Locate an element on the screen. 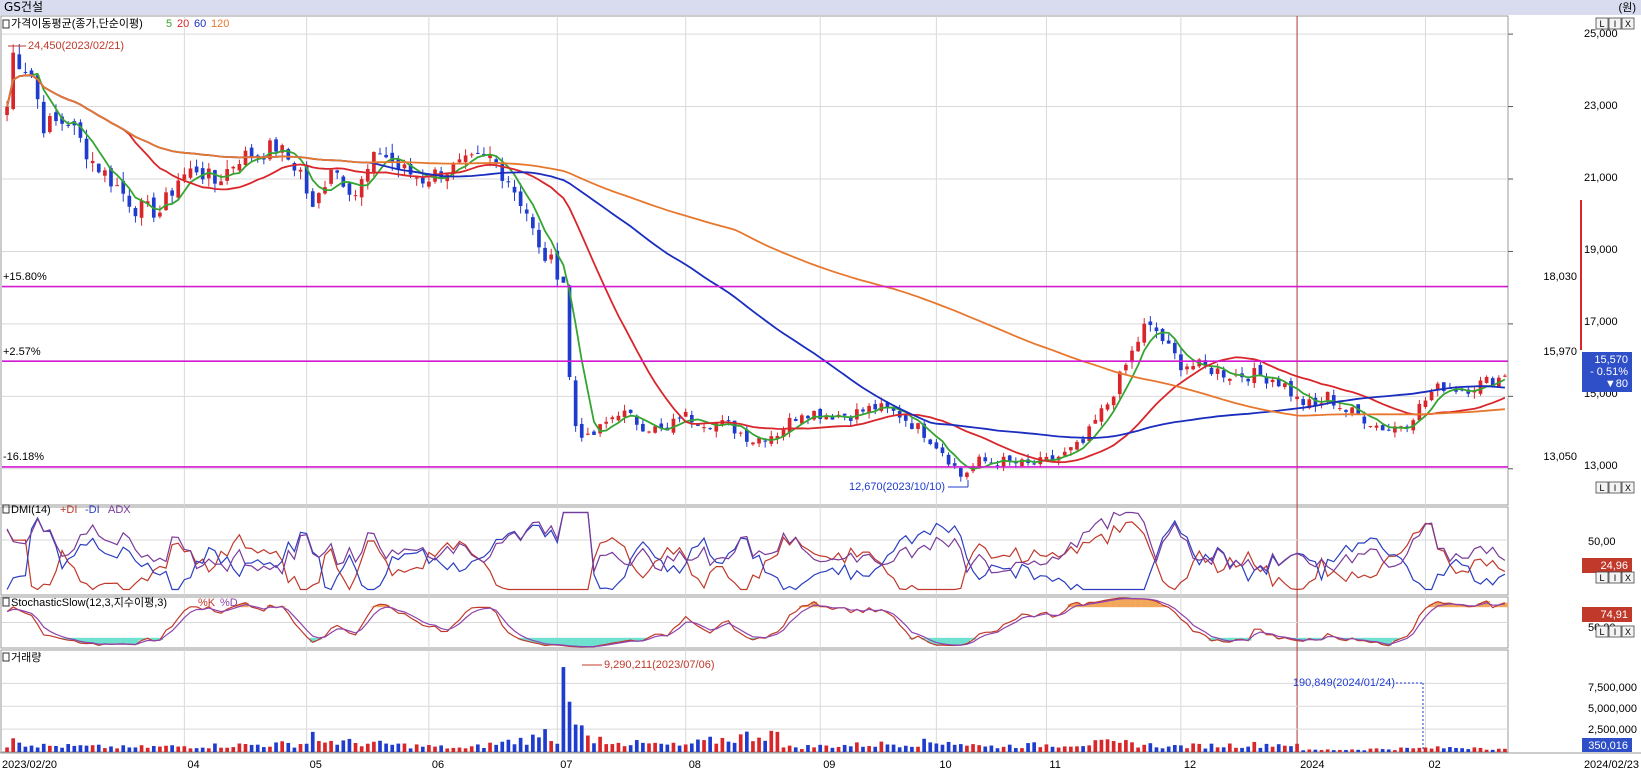 The width and height of the screenshot is (1641, 772). panel-buttons: L I XL I XL I XL I X is located at coordinates (1615, 327).